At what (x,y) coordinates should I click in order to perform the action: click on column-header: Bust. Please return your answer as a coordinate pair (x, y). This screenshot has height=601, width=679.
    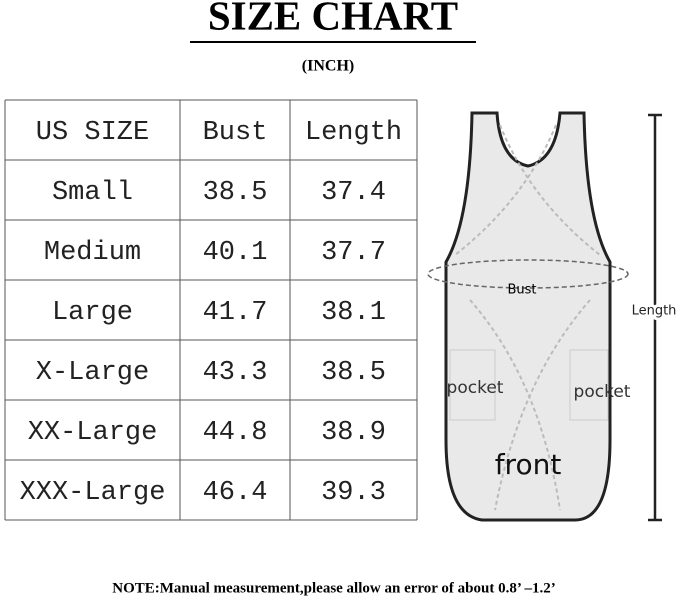
    Looking at the image, I should click on (235, 133).